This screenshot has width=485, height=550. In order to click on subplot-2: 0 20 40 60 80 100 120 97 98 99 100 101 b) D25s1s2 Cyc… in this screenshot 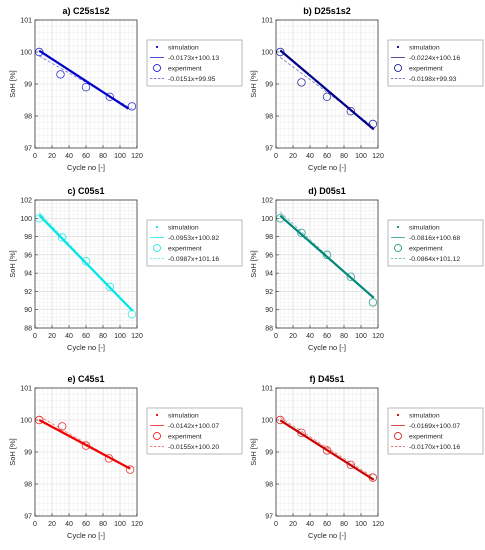, I will do `click(366, 89)`.